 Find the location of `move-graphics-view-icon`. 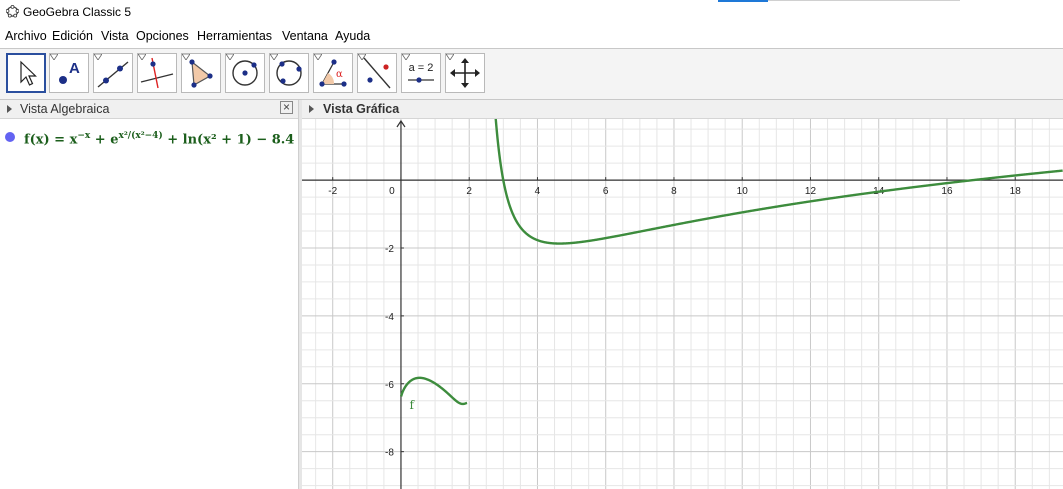

move-graphics-view-icon is located at coordinates (465, 73).